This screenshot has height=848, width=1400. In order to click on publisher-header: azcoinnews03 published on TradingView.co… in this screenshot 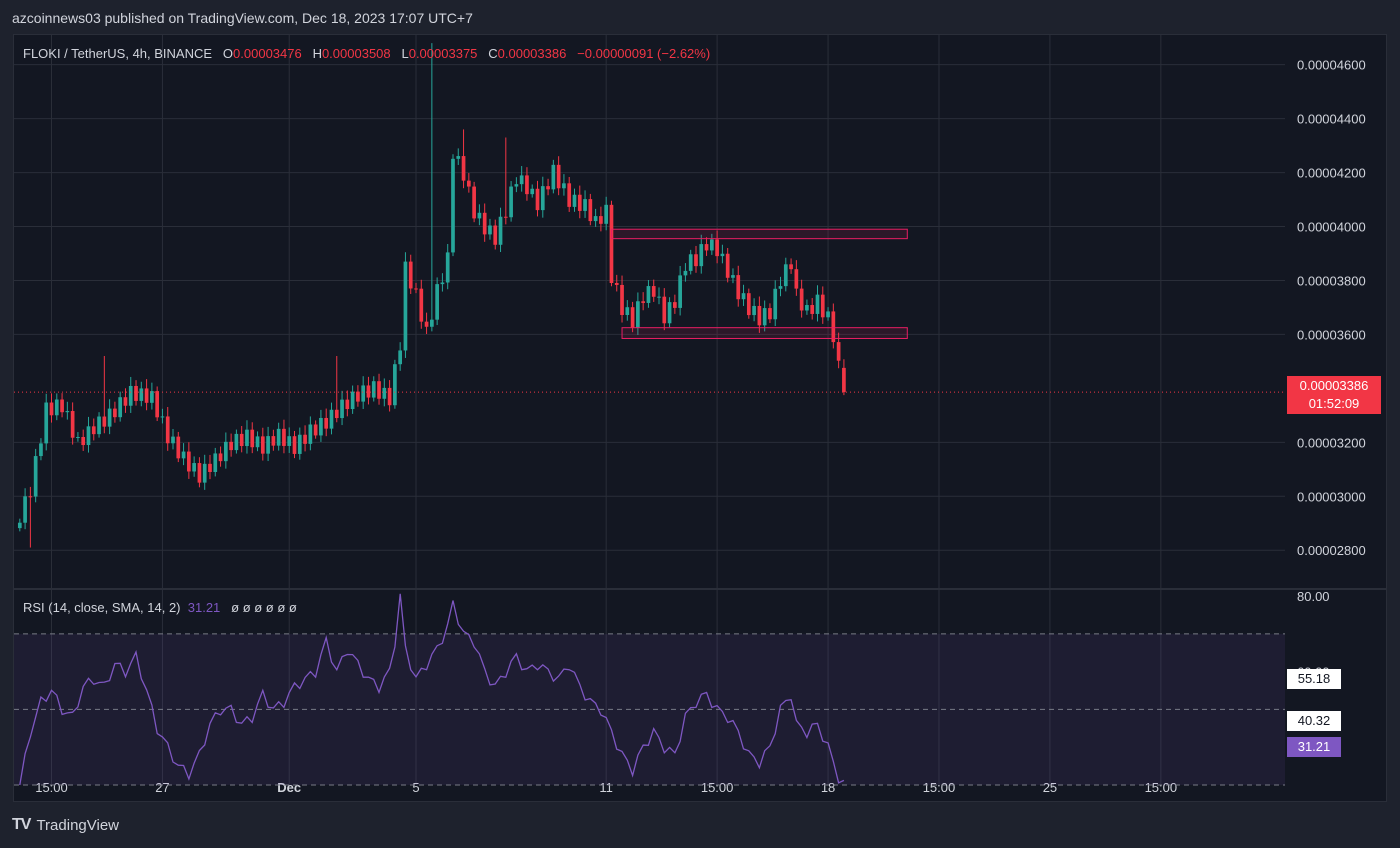, I will do `click(242, 18)`.